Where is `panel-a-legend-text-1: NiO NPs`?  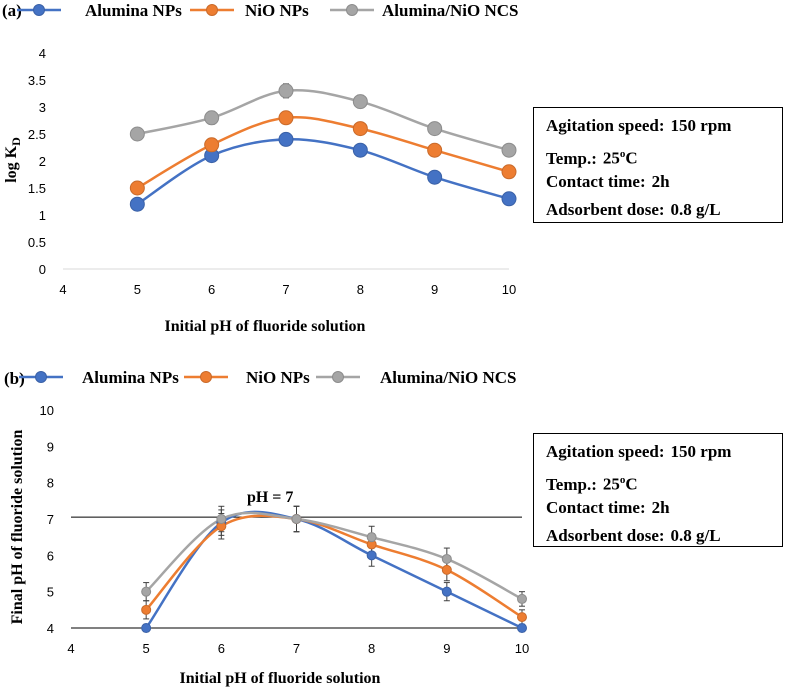
panel-a-legend-text-1: NiO NPs is located at coordinates (277, 10).